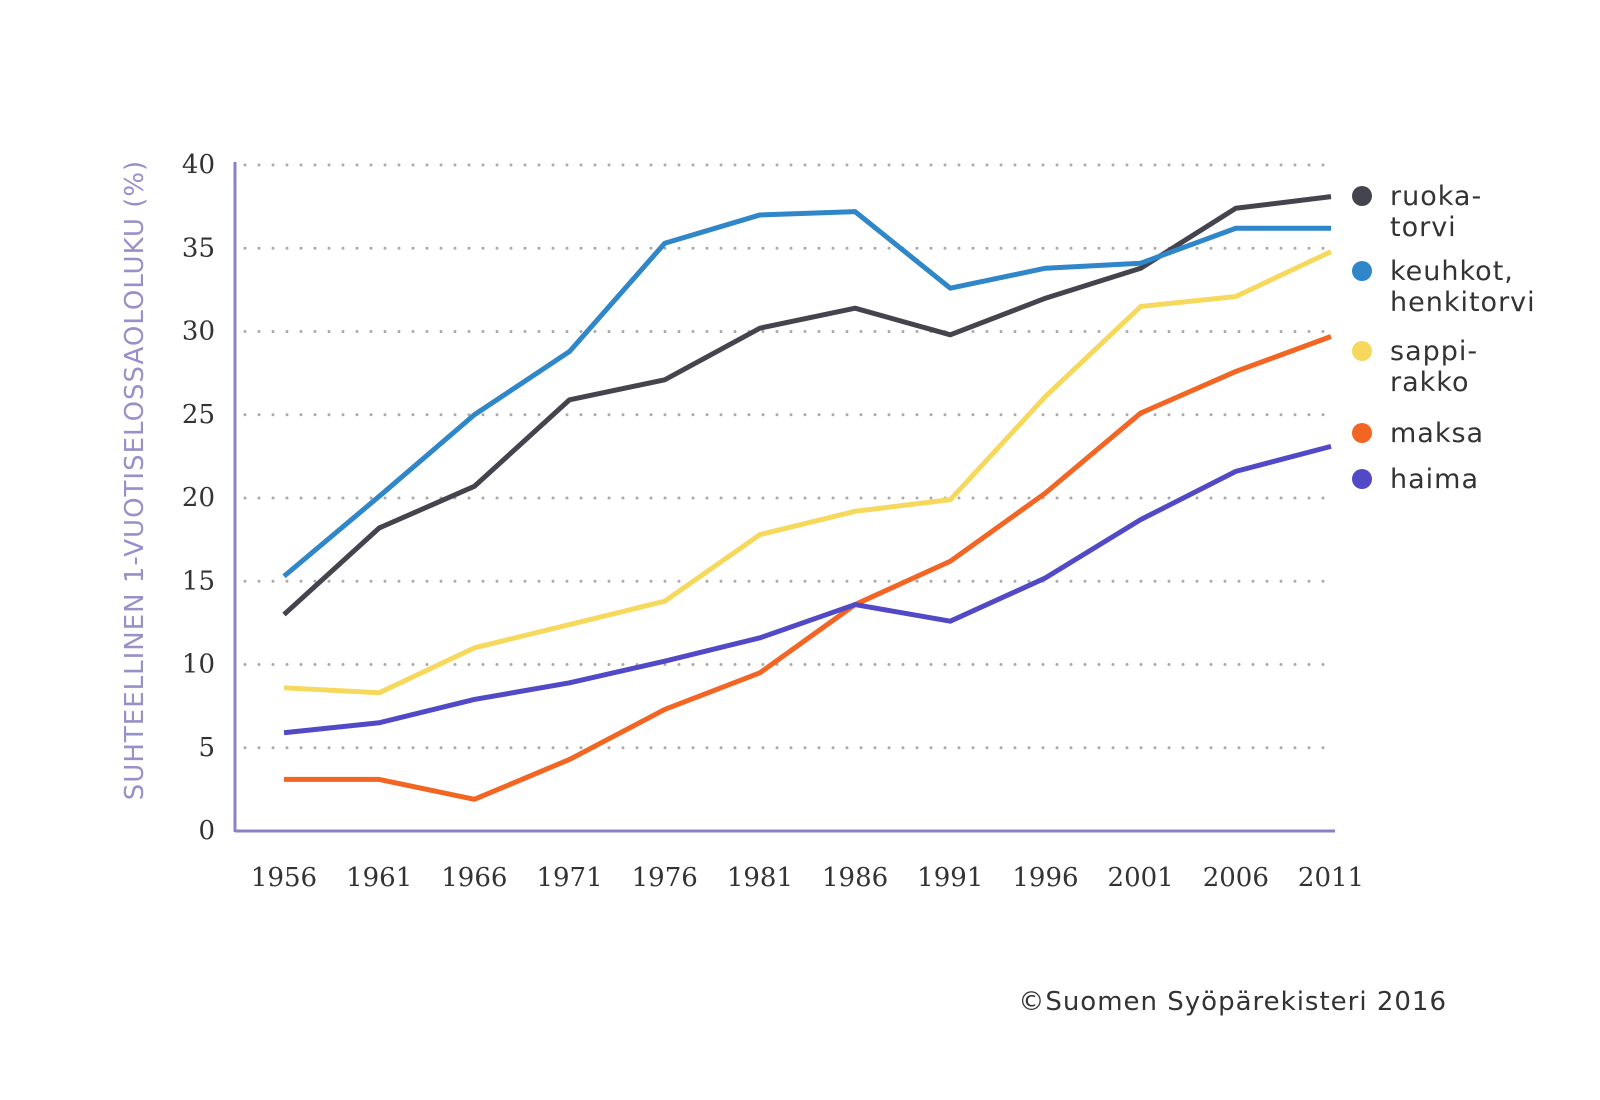 The height and width of the screenshot is (1100, 1600). Describe the element at coordinates (1429, 382) in the screenshot. I see `legend-label: rakko` at that location.